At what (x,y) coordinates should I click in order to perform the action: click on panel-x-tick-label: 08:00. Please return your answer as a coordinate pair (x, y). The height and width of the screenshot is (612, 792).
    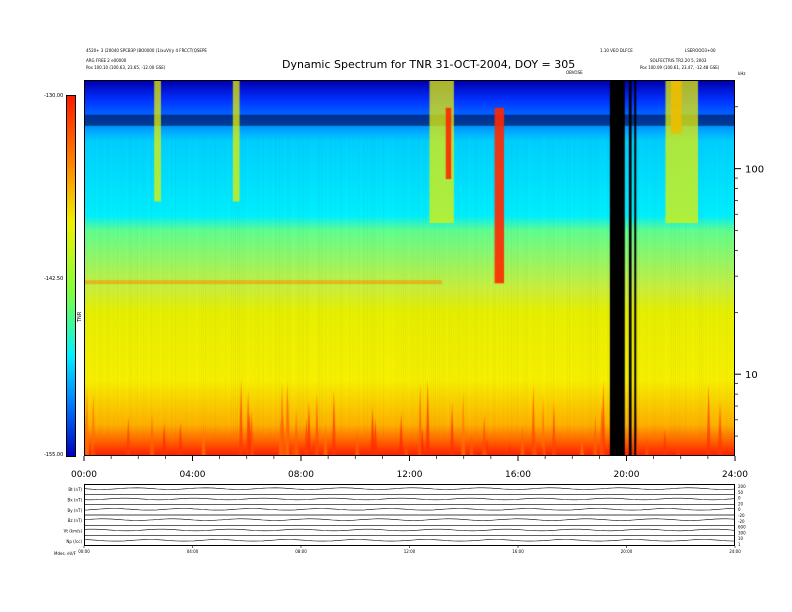
    Looking at the image, I should click on (301, 551).